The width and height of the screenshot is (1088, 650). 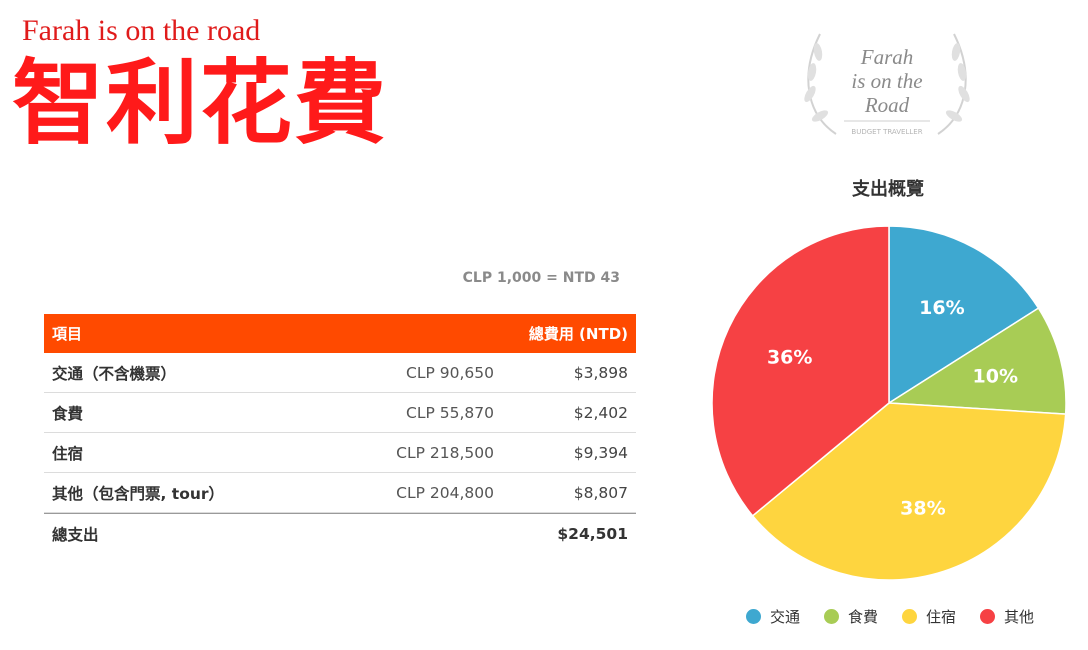 I want to click on legend-item: 其他, so click(x=1007, y=616).